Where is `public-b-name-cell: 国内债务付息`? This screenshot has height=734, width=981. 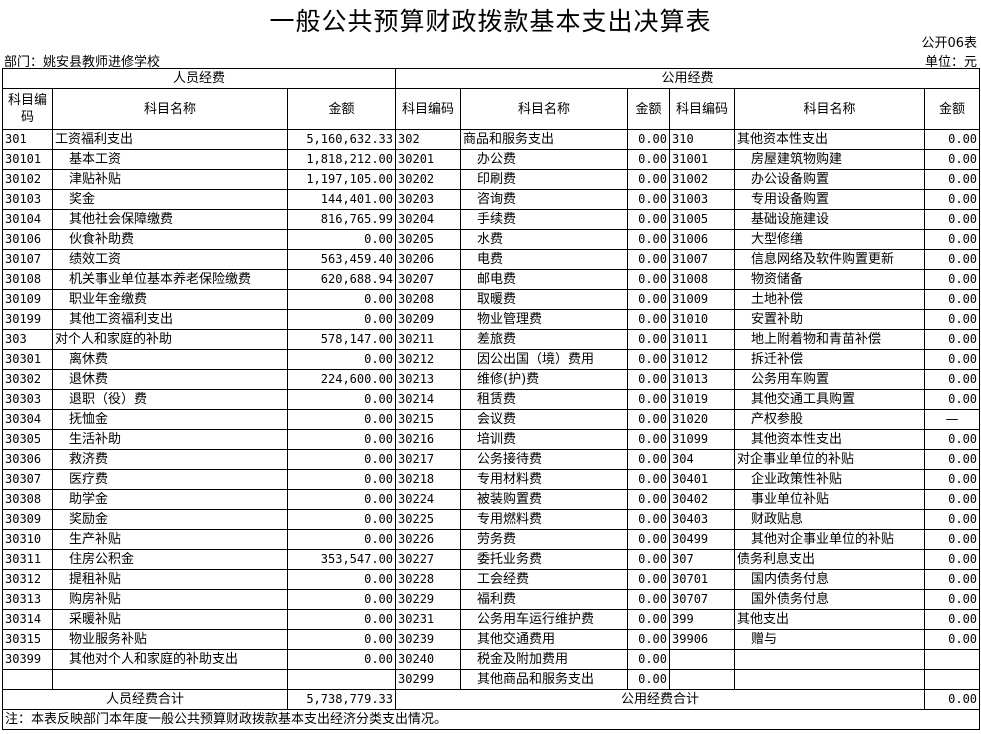 public-b-name-cell: 国内债务付息 is located at coordinates (830, 579).